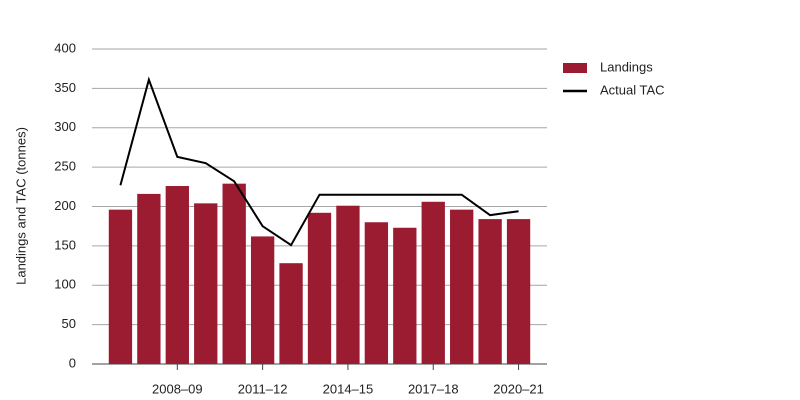  I want to click on x-tick-label: 2011–12, so click(263, 388).